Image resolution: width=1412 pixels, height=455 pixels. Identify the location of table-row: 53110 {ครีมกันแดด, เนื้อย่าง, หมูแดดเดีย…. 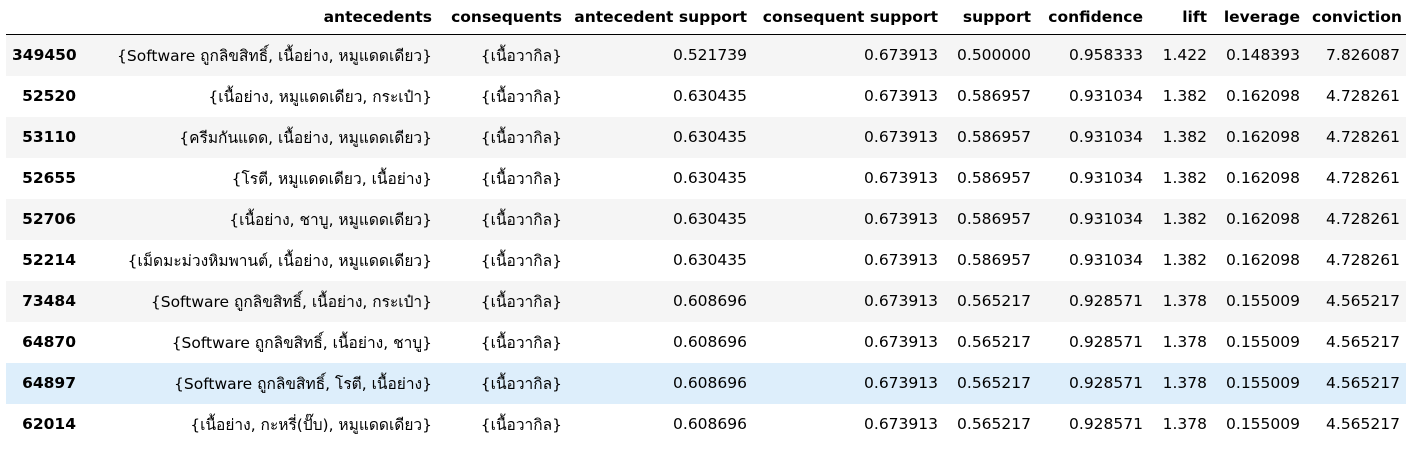
(706, 137).